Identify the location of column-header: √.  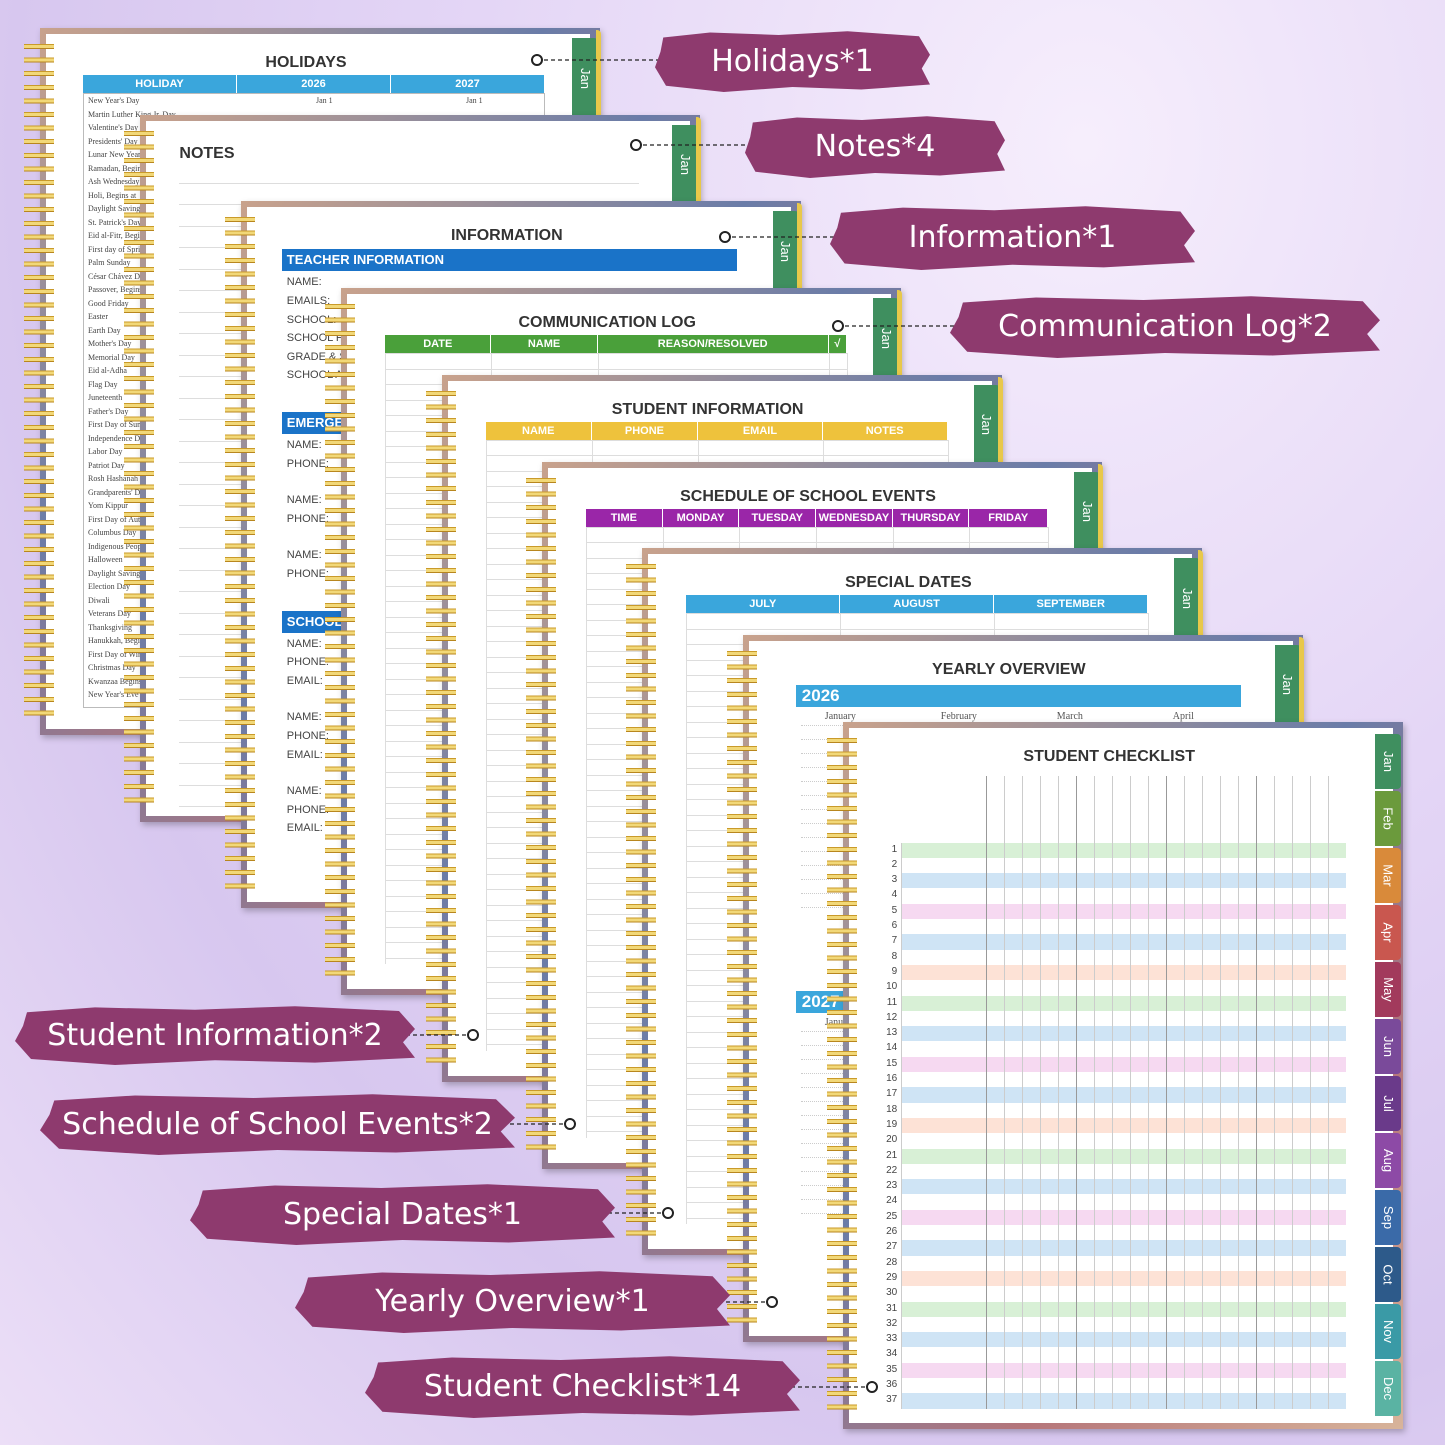
(838, 344).